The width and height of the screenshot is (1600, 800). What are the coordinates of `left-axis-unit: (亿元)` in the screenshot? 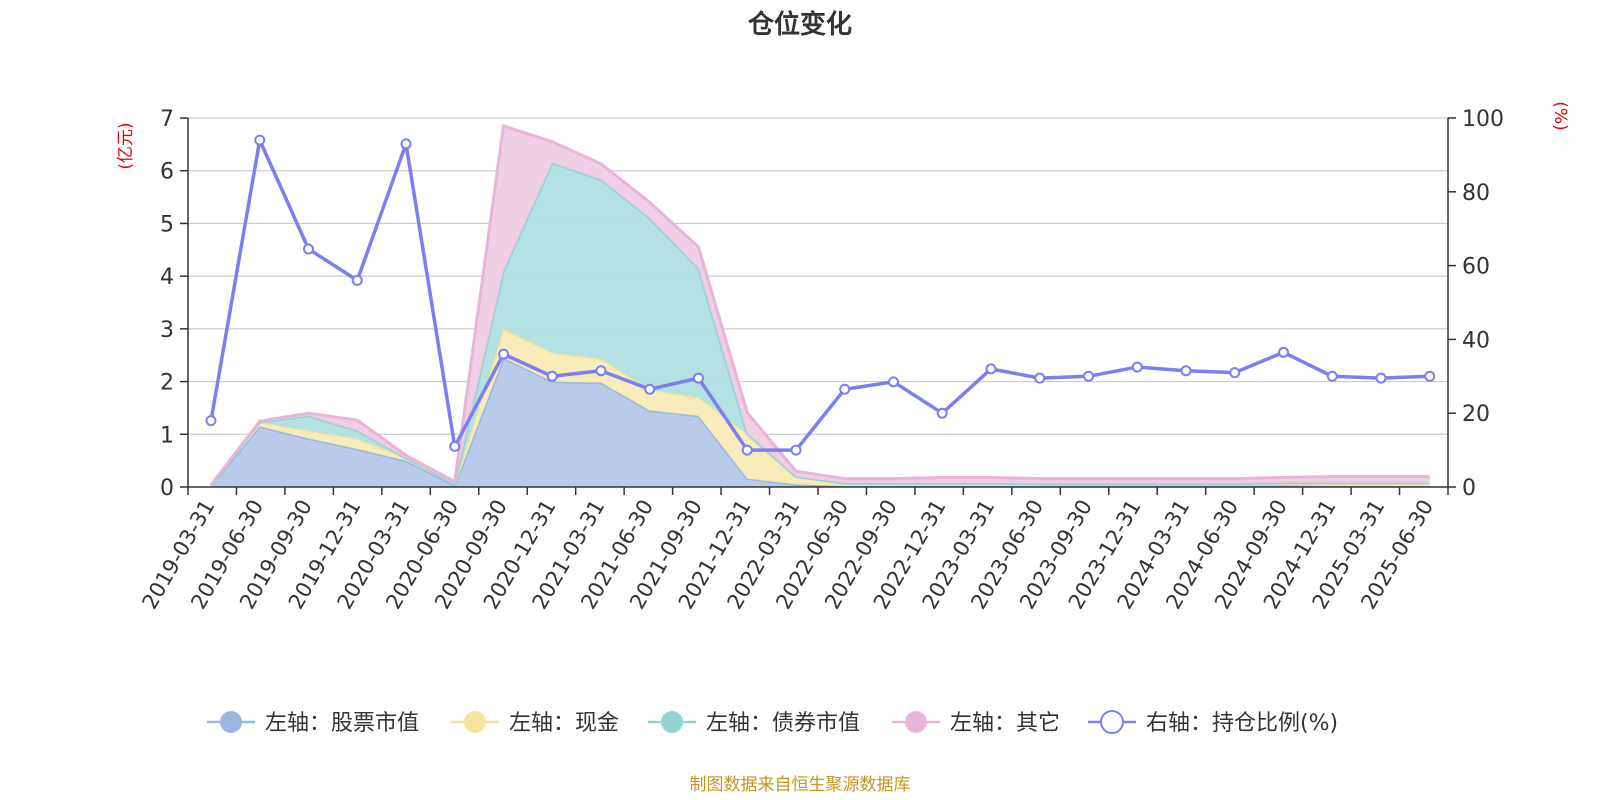 It's located at (126, 145).